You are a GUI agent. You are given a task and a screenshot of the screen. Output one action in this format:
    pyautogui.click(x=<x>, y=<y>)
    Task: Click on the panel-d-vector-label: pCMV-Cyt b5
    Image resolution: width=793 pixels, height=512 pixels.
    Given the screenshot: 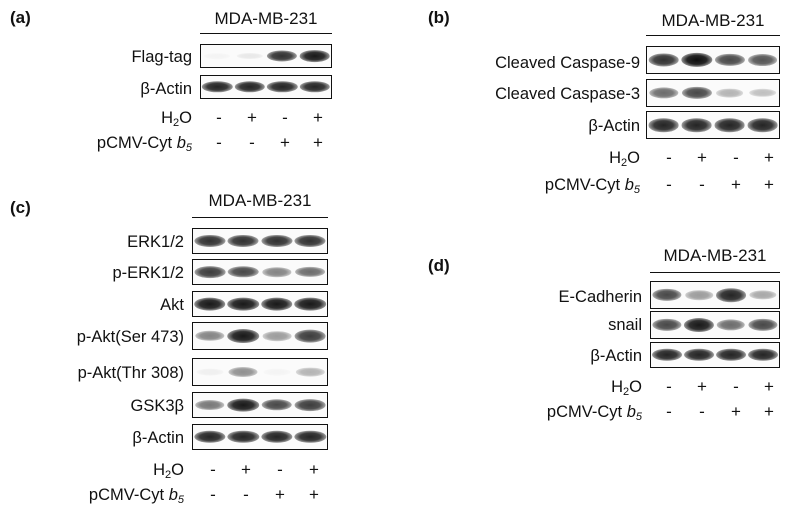 What is the action you would take?
    pyautogui.click(x=594, y=413)
    